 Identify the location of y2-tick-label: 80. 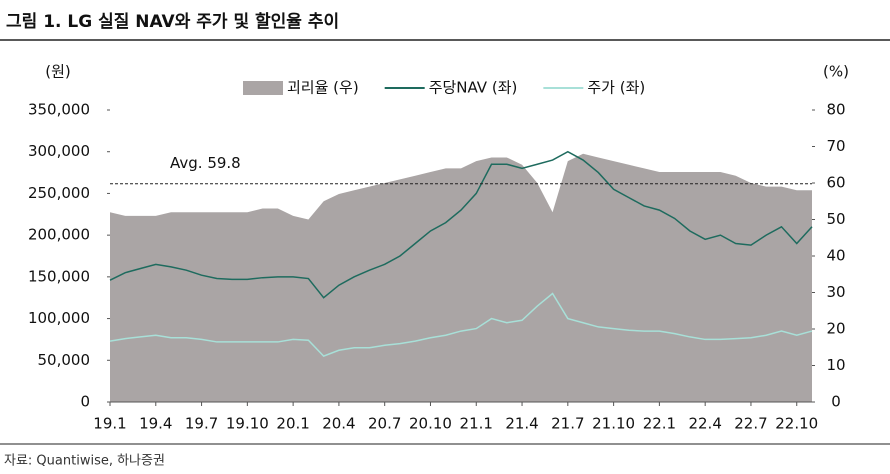
(835, 110).